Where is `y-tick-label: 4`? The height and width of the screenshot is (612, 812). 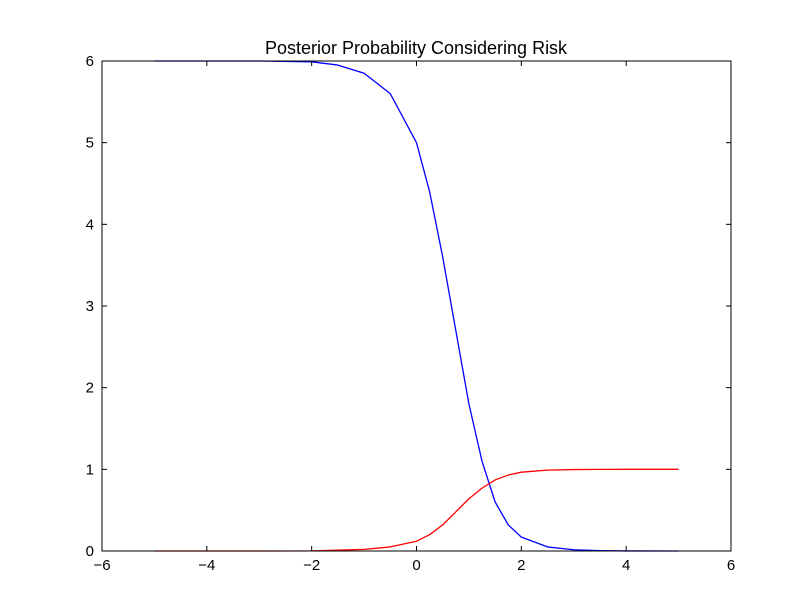
y-tick-label: 4 is located at coordinates (90, 224).